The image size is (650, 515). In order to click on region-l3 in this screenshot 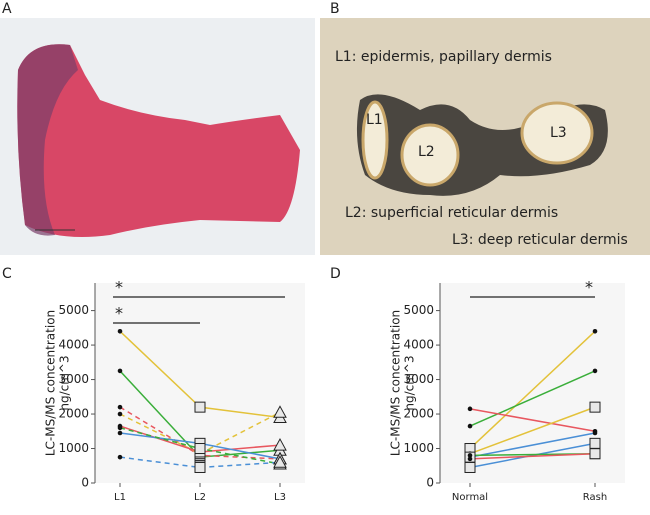, I will do `click(557, 133)`.